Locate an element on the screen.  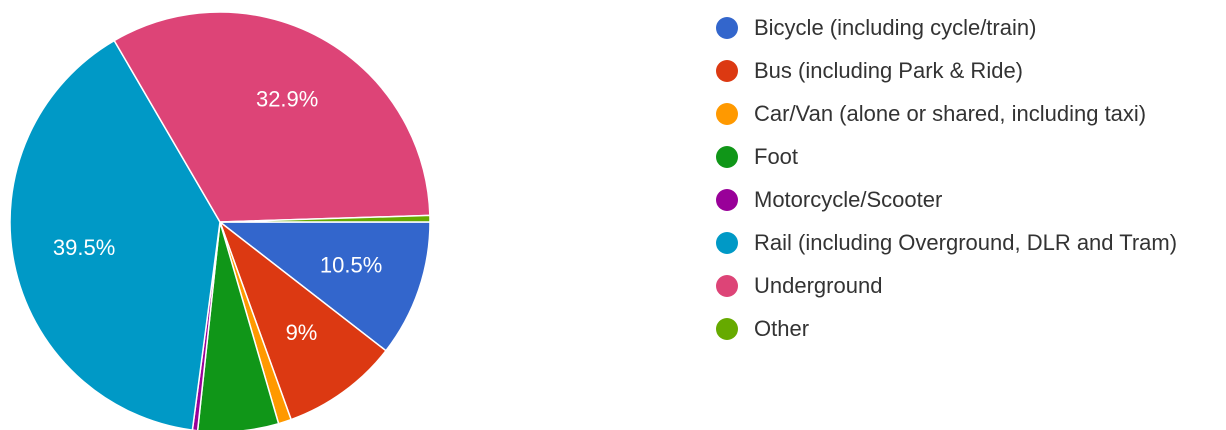
legend-item: Bus (including Park & Ride) is located at coordinates (968, 71).